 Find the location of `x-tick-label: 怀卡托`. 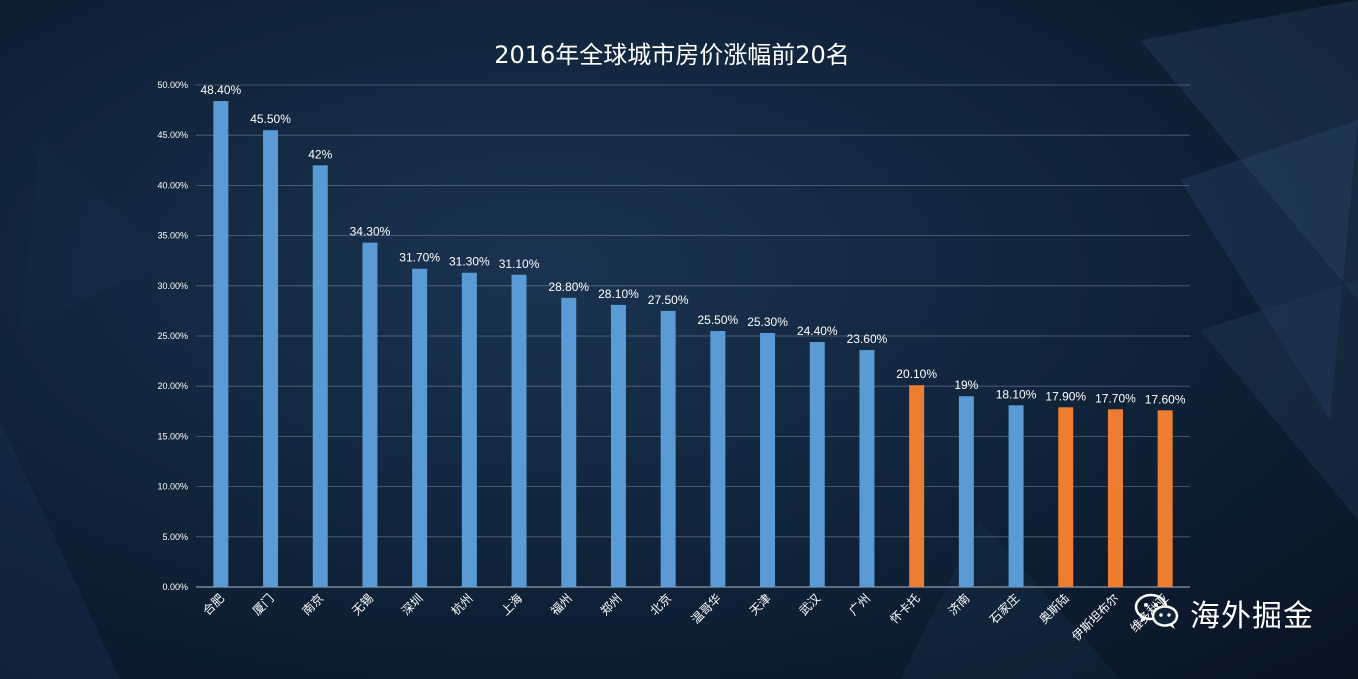

x-tick-label: 怀卡托 is located at coordinates (904, 608).